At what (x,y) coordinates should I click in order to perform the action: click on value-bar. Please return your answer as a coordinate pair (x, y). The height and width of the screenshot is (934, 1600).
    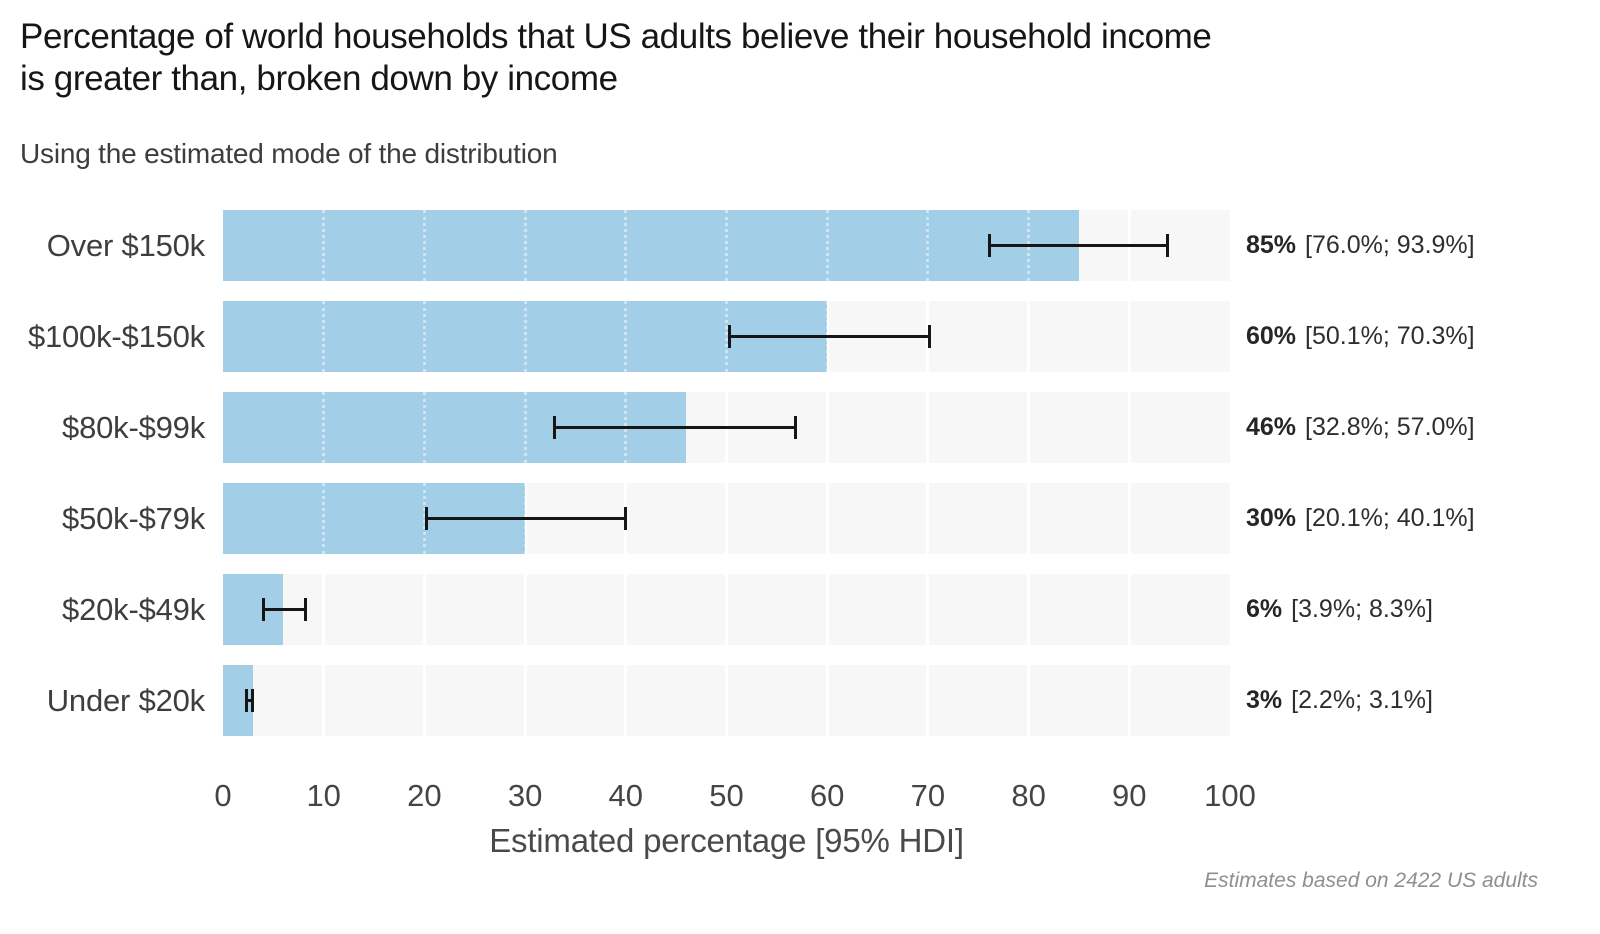
    Looking at the image, I should click on (651, 245).